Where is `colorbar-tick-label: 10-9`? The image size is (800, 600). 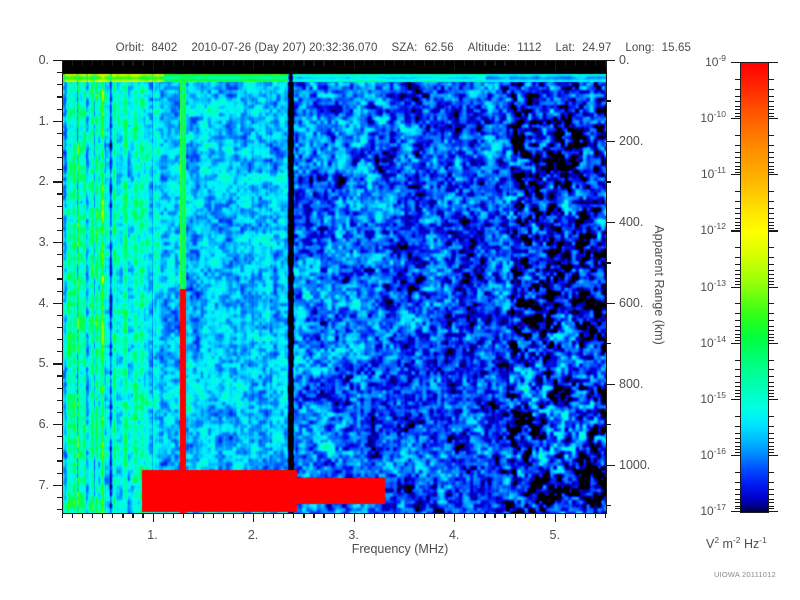 colorbar-tick-label: 10-9 is located at coordinates (715, 61).